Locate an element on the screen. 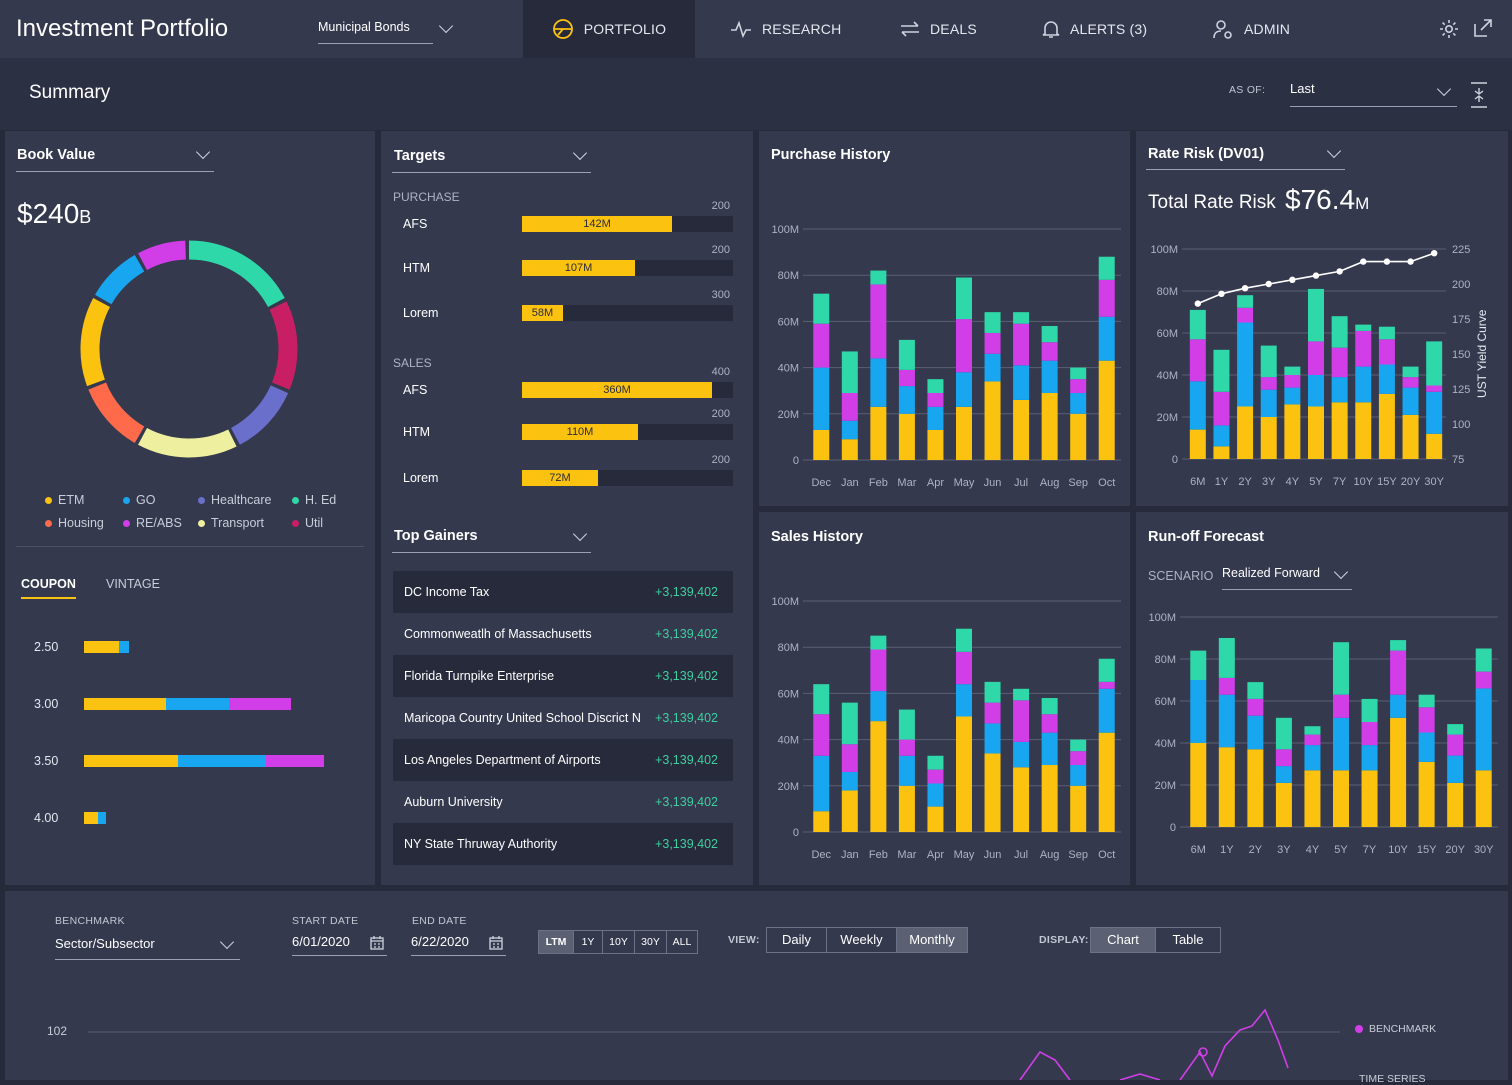 The width and height of the screenshot is (1512, 1085). coupon-bar-segment is located at coordinates (91, 818).